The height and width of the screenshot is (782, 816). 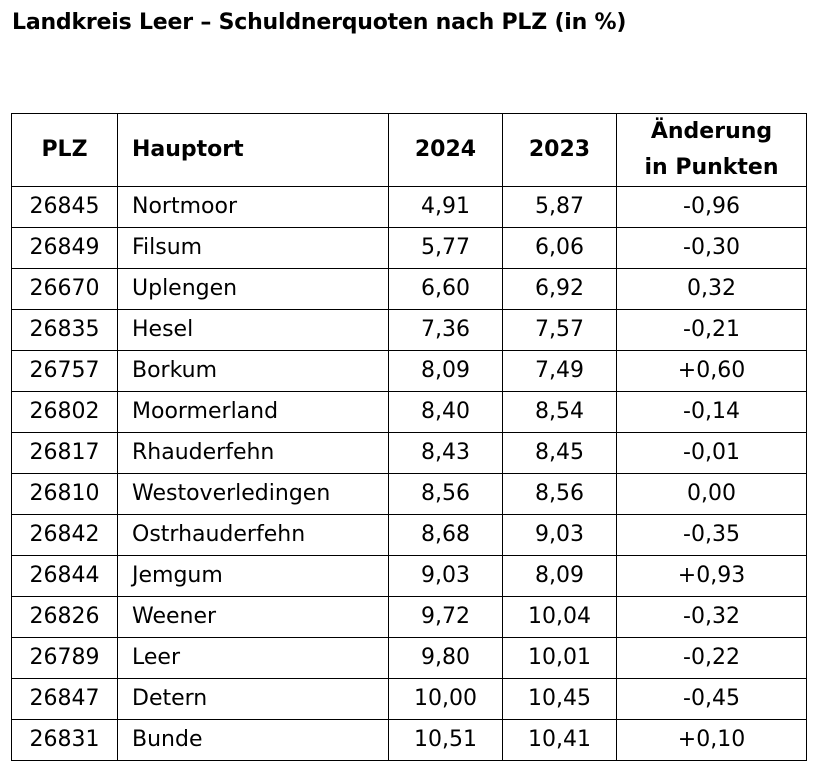 I want to click on table-row: 26670 Uplengen 6,60 6,92 0,32, so click(x=409, y=289).